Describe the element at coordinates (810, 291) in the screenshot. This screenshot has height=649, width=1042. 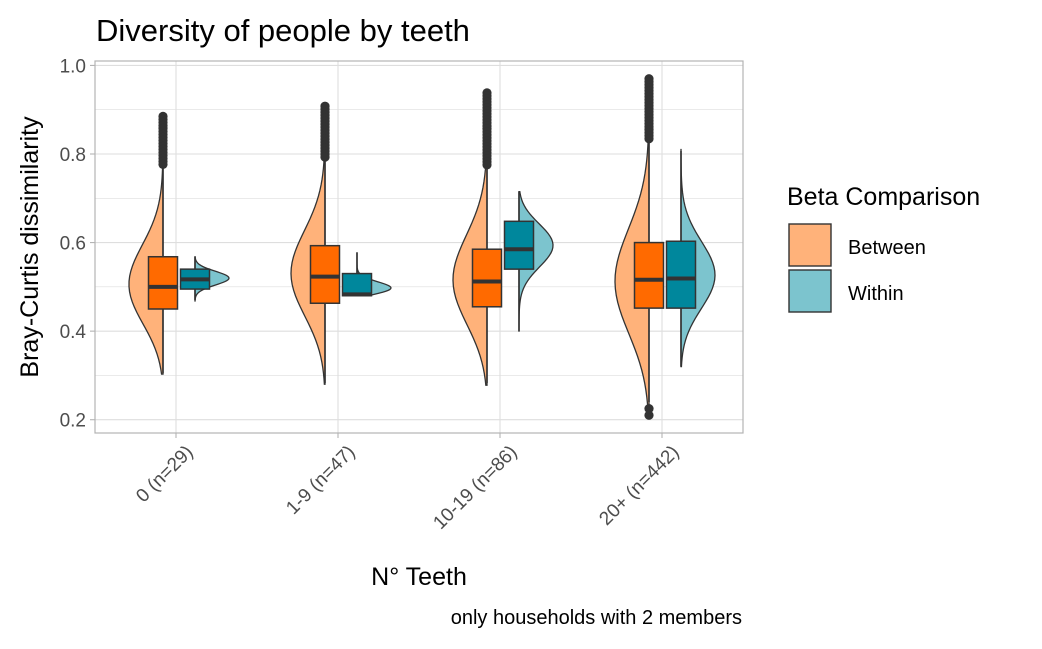
I see `legend-key-within` at that location.